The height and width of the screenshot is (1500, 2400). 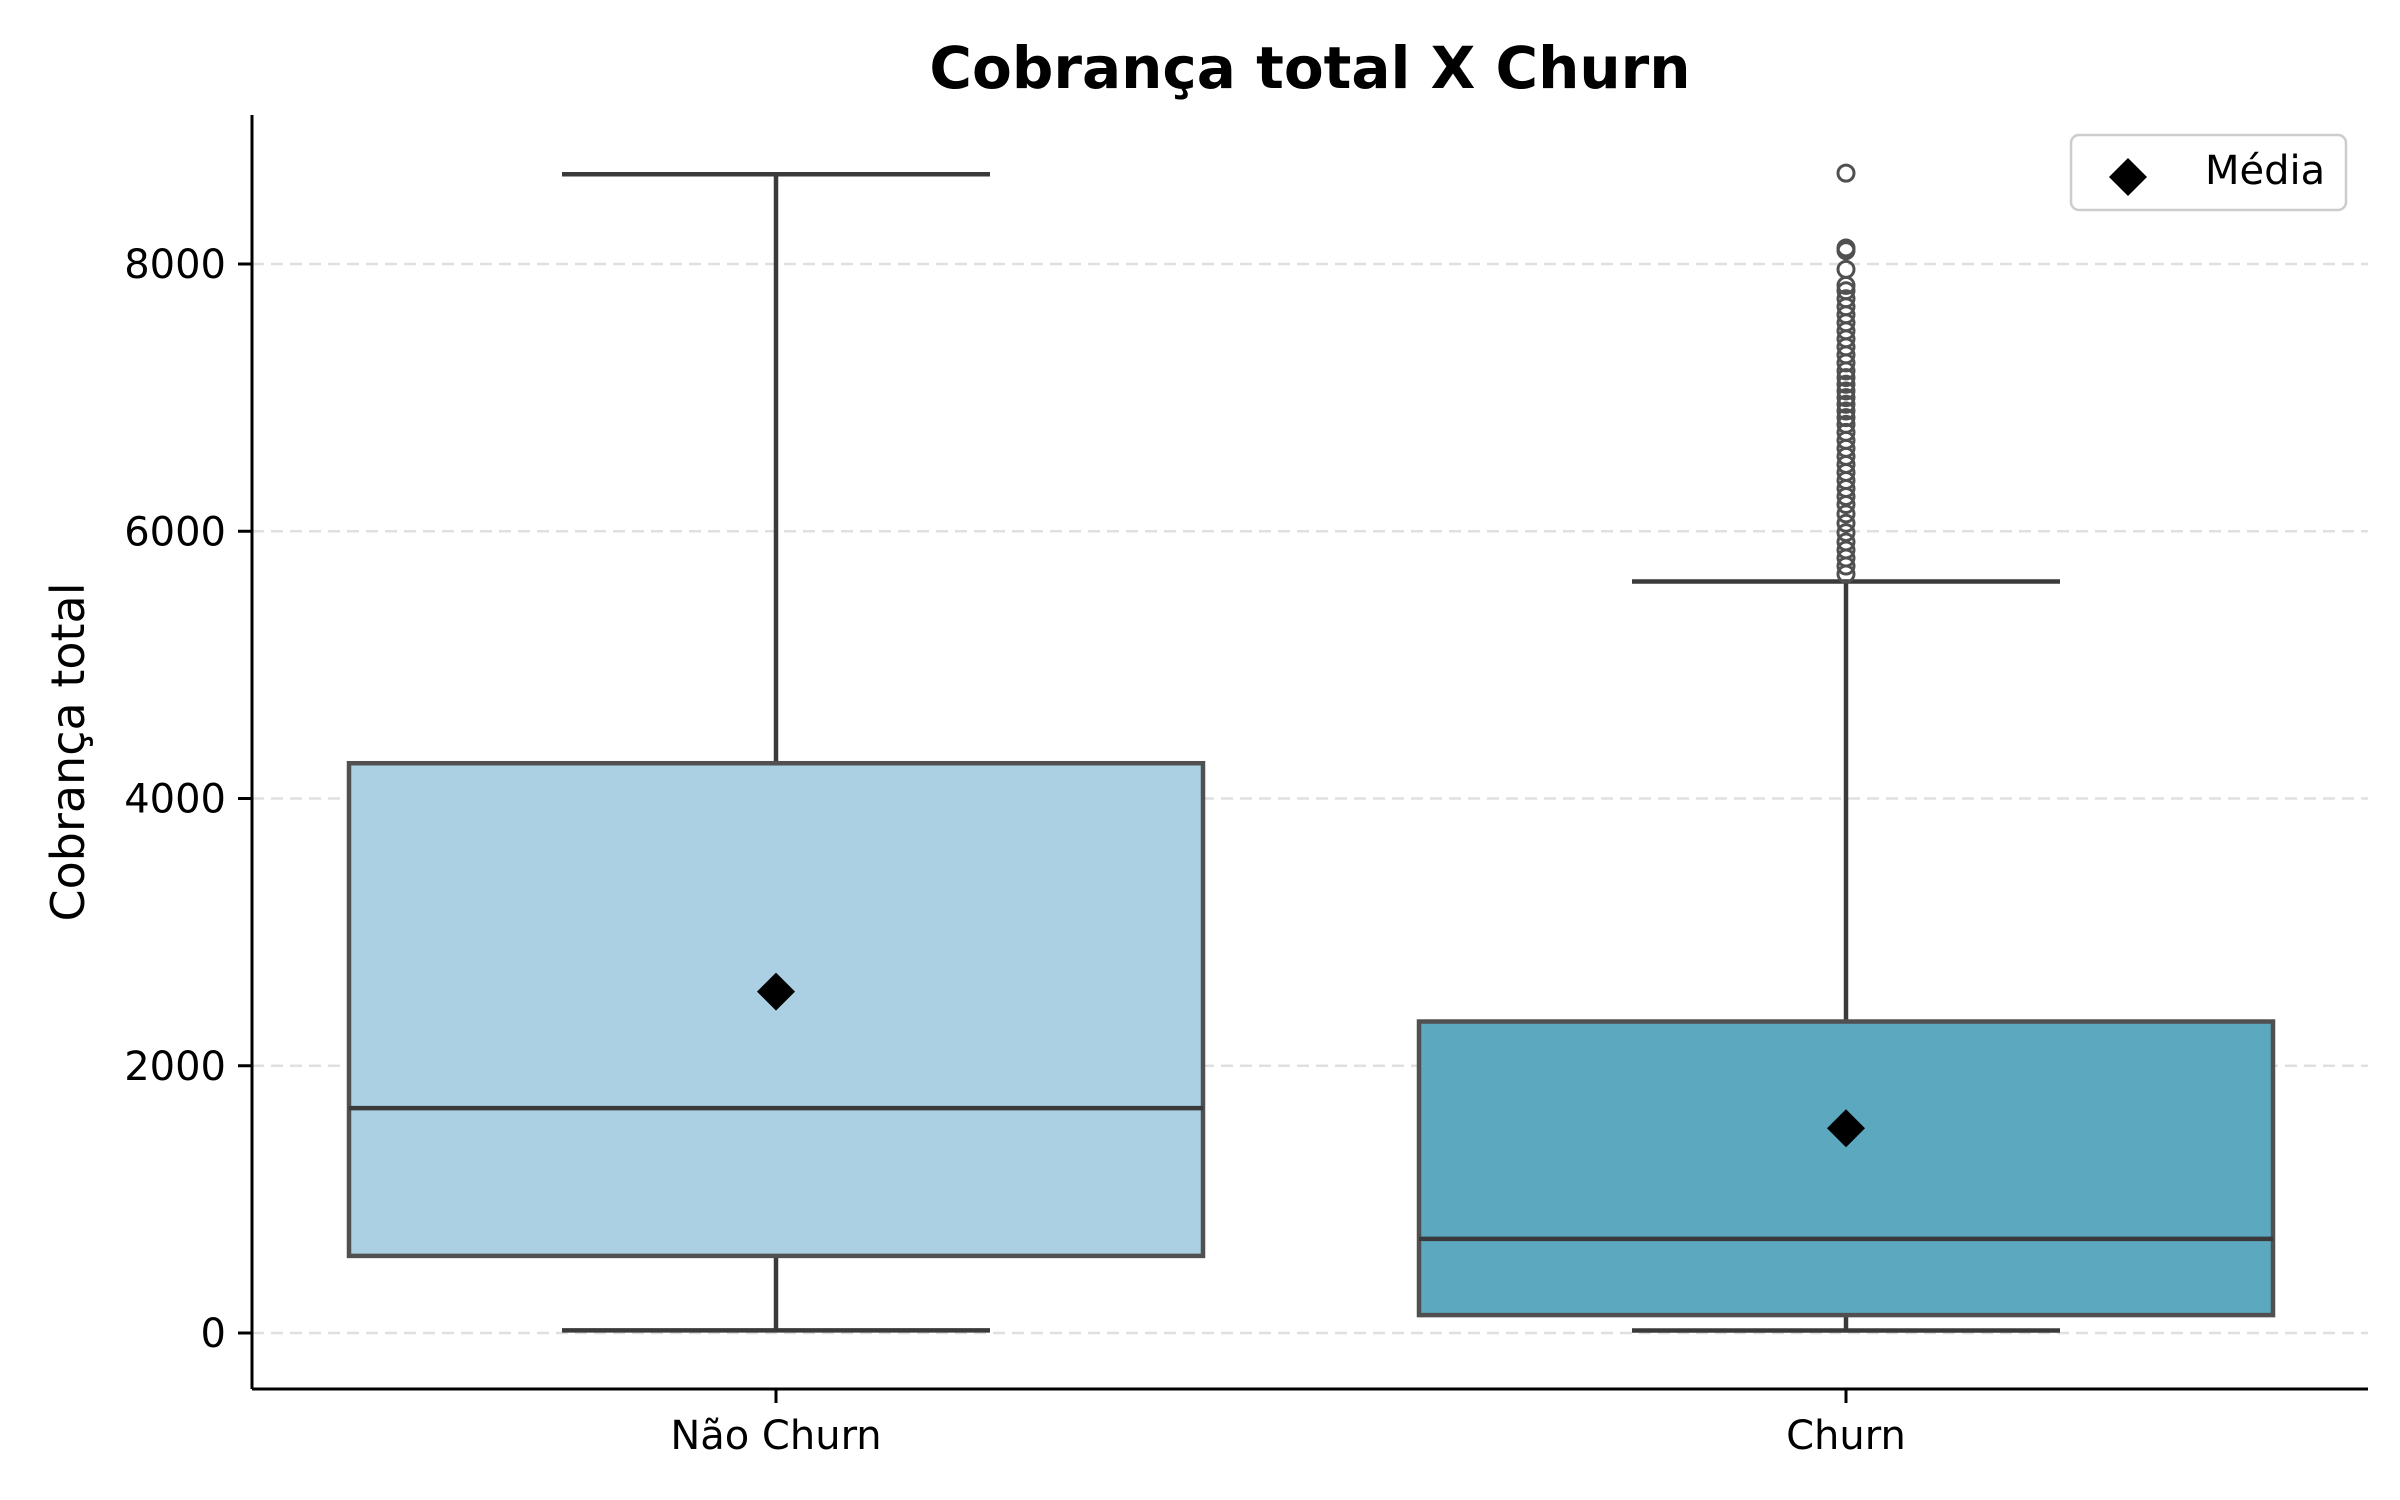 I want to click on legend-frame, so click(x=2208, y=172).